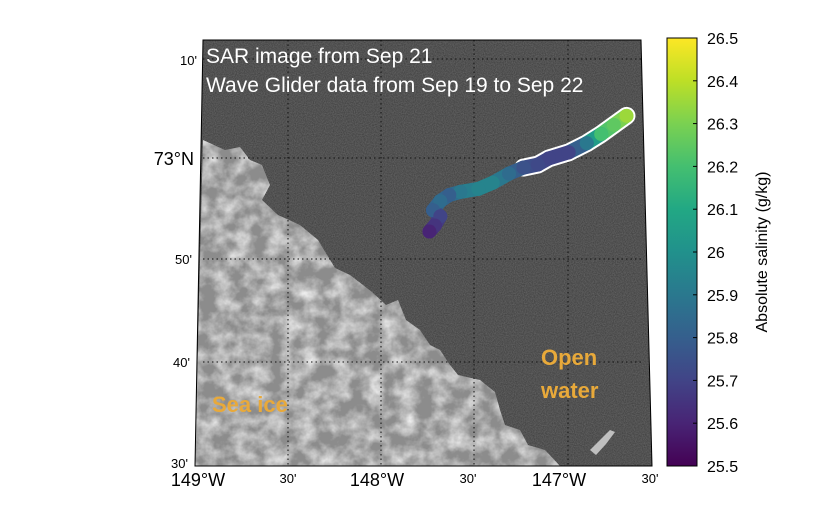 The width and height of the screenshot is (818, 524). What do you see at coordinates (188, 60) in the screenshot?
I see `y-tick-label: 10'` at bounding box center [188, 60].